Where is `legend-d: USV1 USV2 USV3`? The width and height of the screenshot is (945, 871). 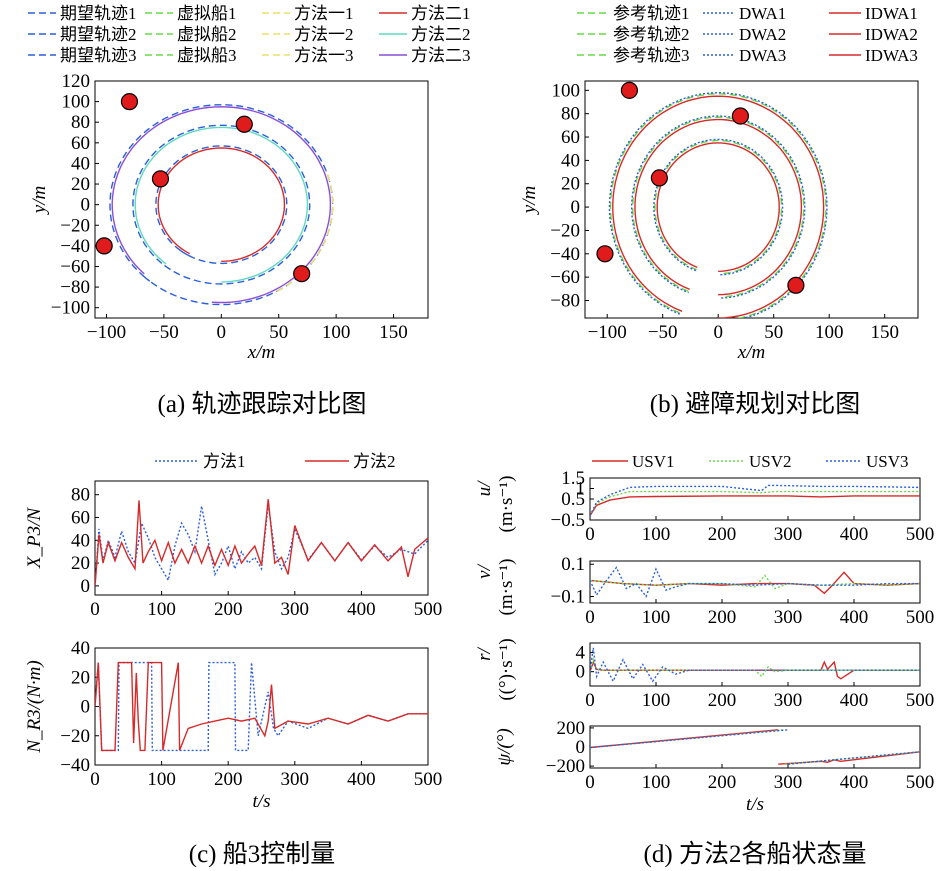 legend-d: USV1 USV2 USV3 is located at coordinates (750, 461).